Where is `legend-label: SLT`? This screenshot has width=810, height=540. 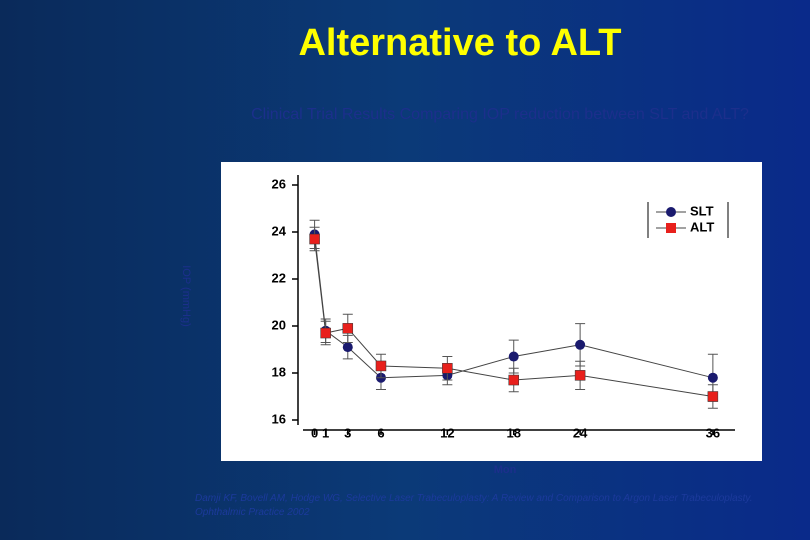
legend-label: SLT is located at coordinates (702, 210).